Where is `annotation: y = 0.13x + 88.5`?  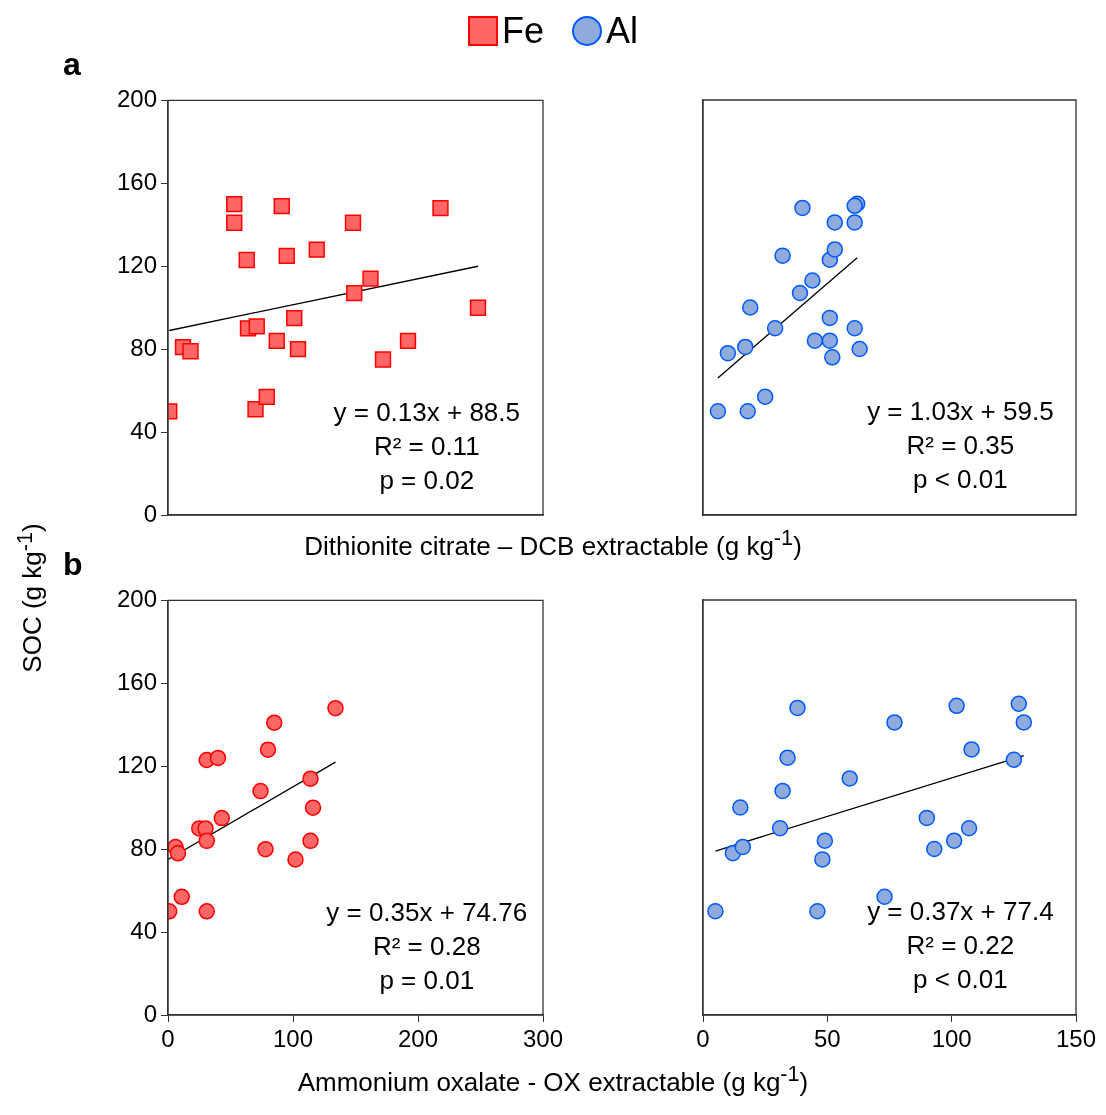 annotation: y = 0.13x + 88.5 is located at coordinates (426, 411).